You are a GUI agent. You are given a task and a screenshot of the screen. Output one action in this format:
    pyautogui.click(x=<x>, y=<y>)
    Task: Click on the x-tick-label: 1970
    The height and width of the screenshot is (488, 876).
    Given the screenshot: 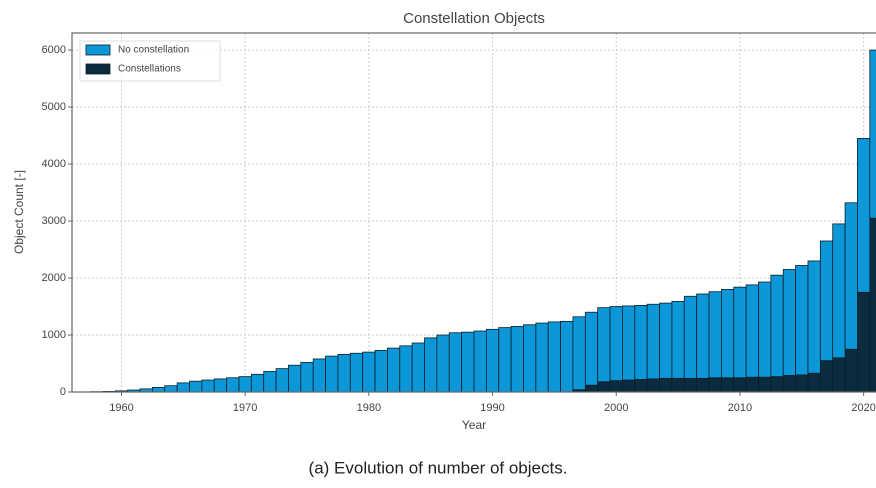 What is the action you would take?
    pyautogui.click(x=245, y=408)
    